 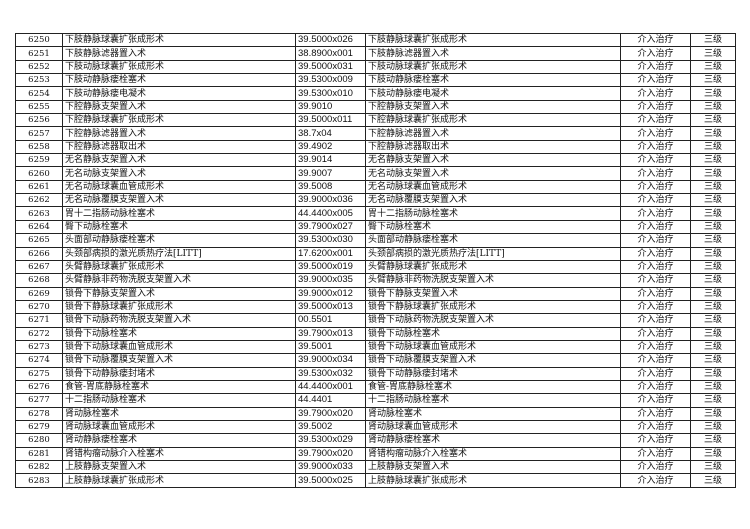 I want to click on procedure-name-cell: 锁骨下动静脉瘘封堵术, so click(x=179, y=373).